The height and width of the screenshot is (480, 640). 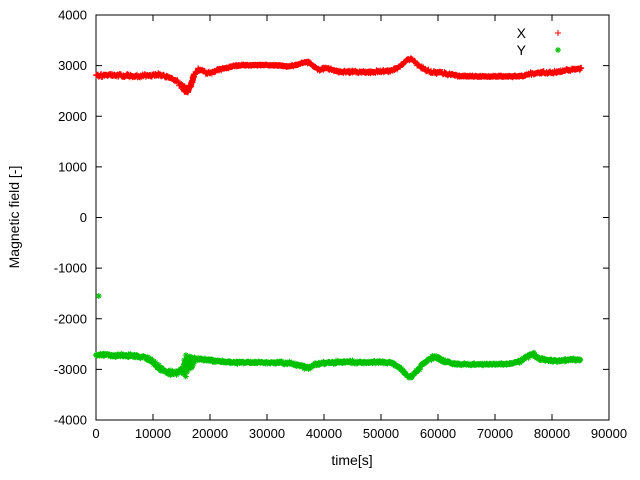 I want to click on y-tick-label: 3000, so click(x=72, y=65).